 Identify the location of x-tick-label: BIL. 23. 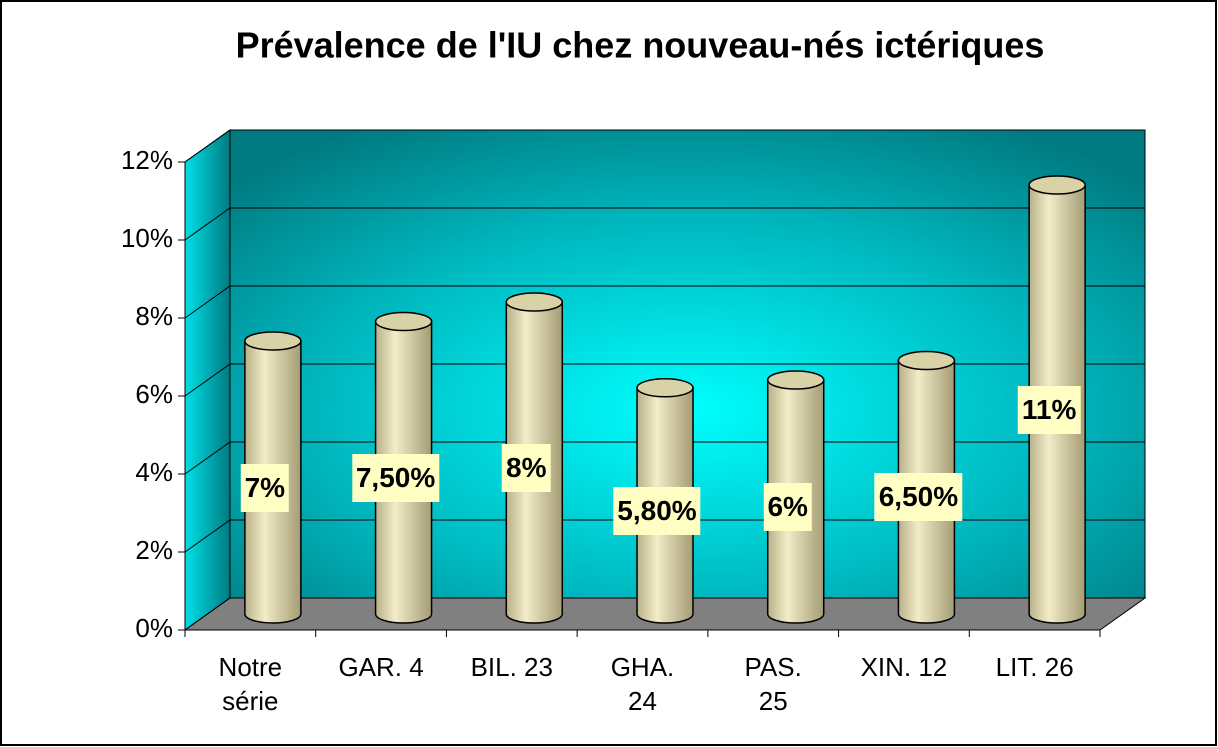
(511, 667).